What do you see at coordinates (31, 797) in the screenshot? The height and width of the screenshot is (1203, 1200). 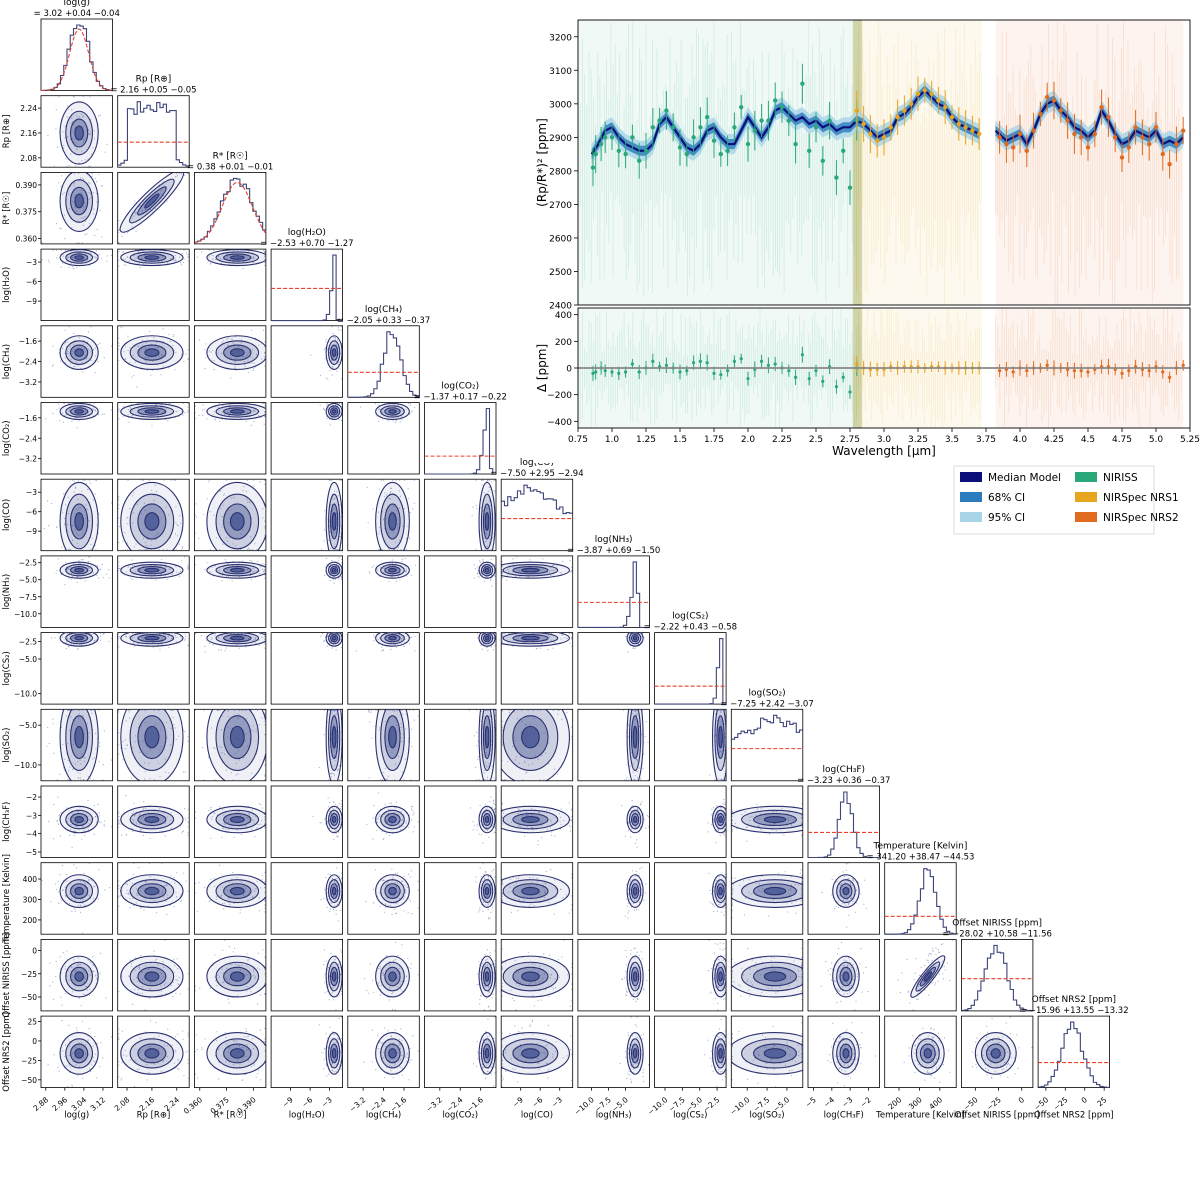 I see `y-tick-label: −2` at bounding box center [31, 797].